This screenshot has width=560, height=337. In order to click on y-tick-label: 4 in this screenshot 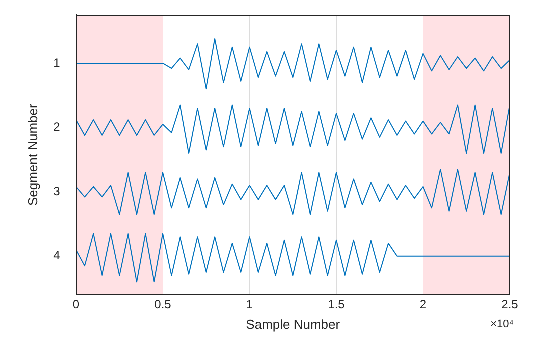, I will do `click(57, 255)`.